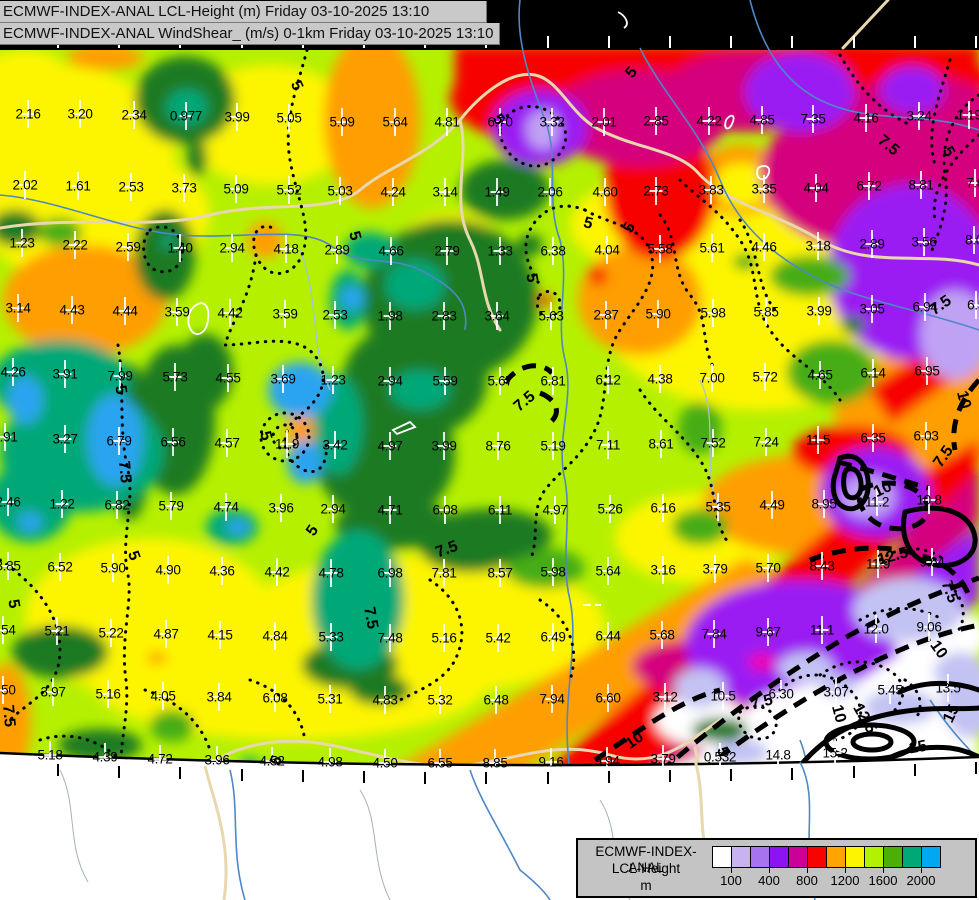  Describe the element at coordinates (807, 880) in the screenshot. I see `legend-scale-number: 800` at that location.